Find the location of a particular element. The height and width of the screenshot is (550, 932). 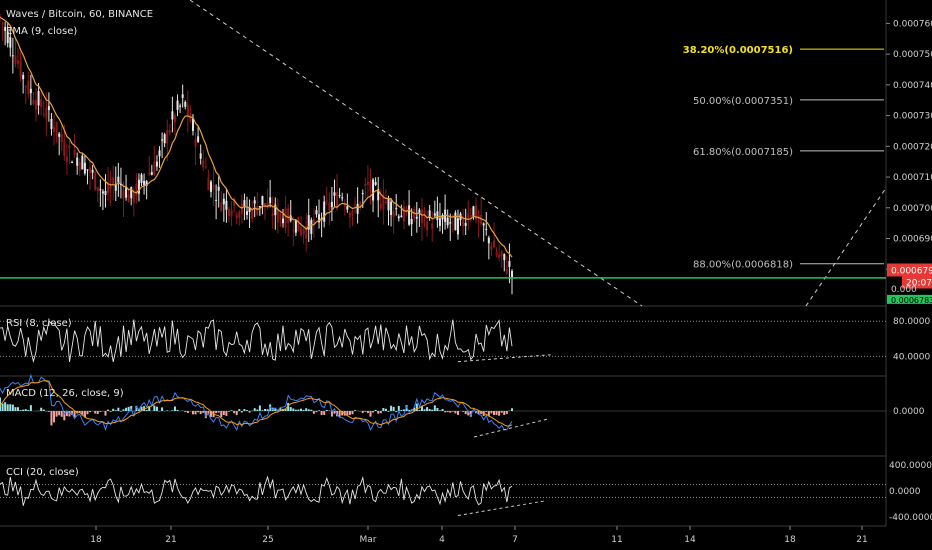

cci-panel is located at coordinates (443, 496).